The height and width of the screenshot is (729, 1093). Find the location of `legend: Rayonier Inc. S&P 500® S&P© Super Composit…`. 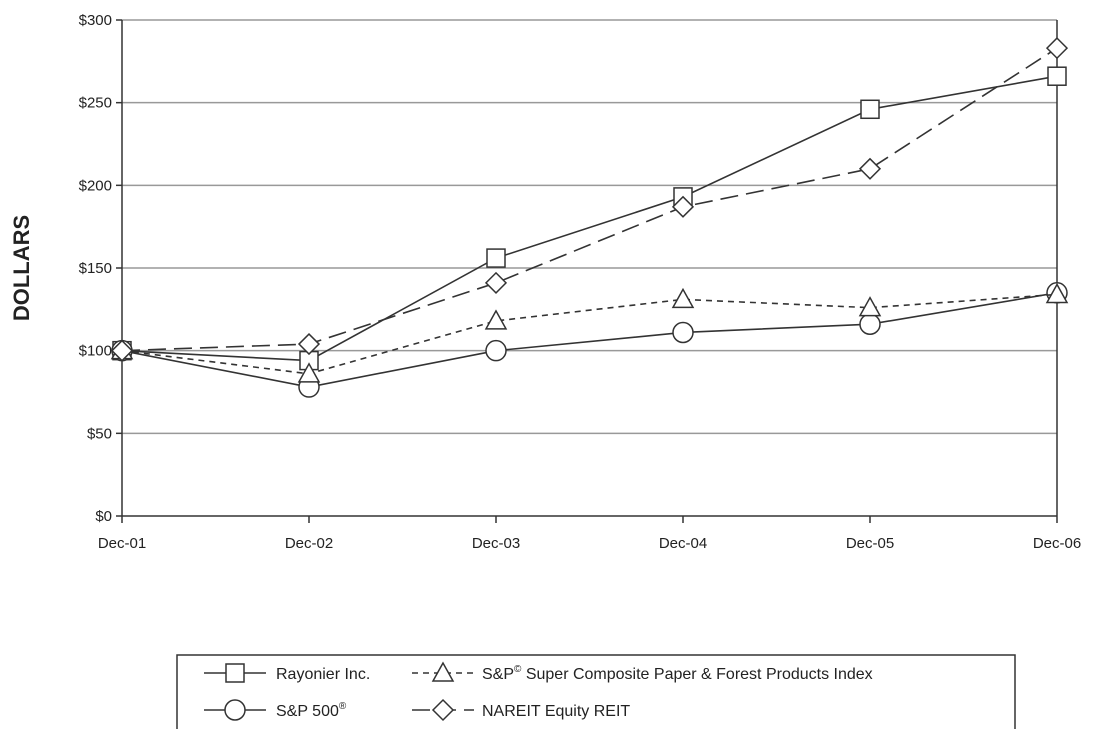

legend: Rayonier Inc. S&P 500® S&P© Super Composit… is located at coordinates (596, 691).